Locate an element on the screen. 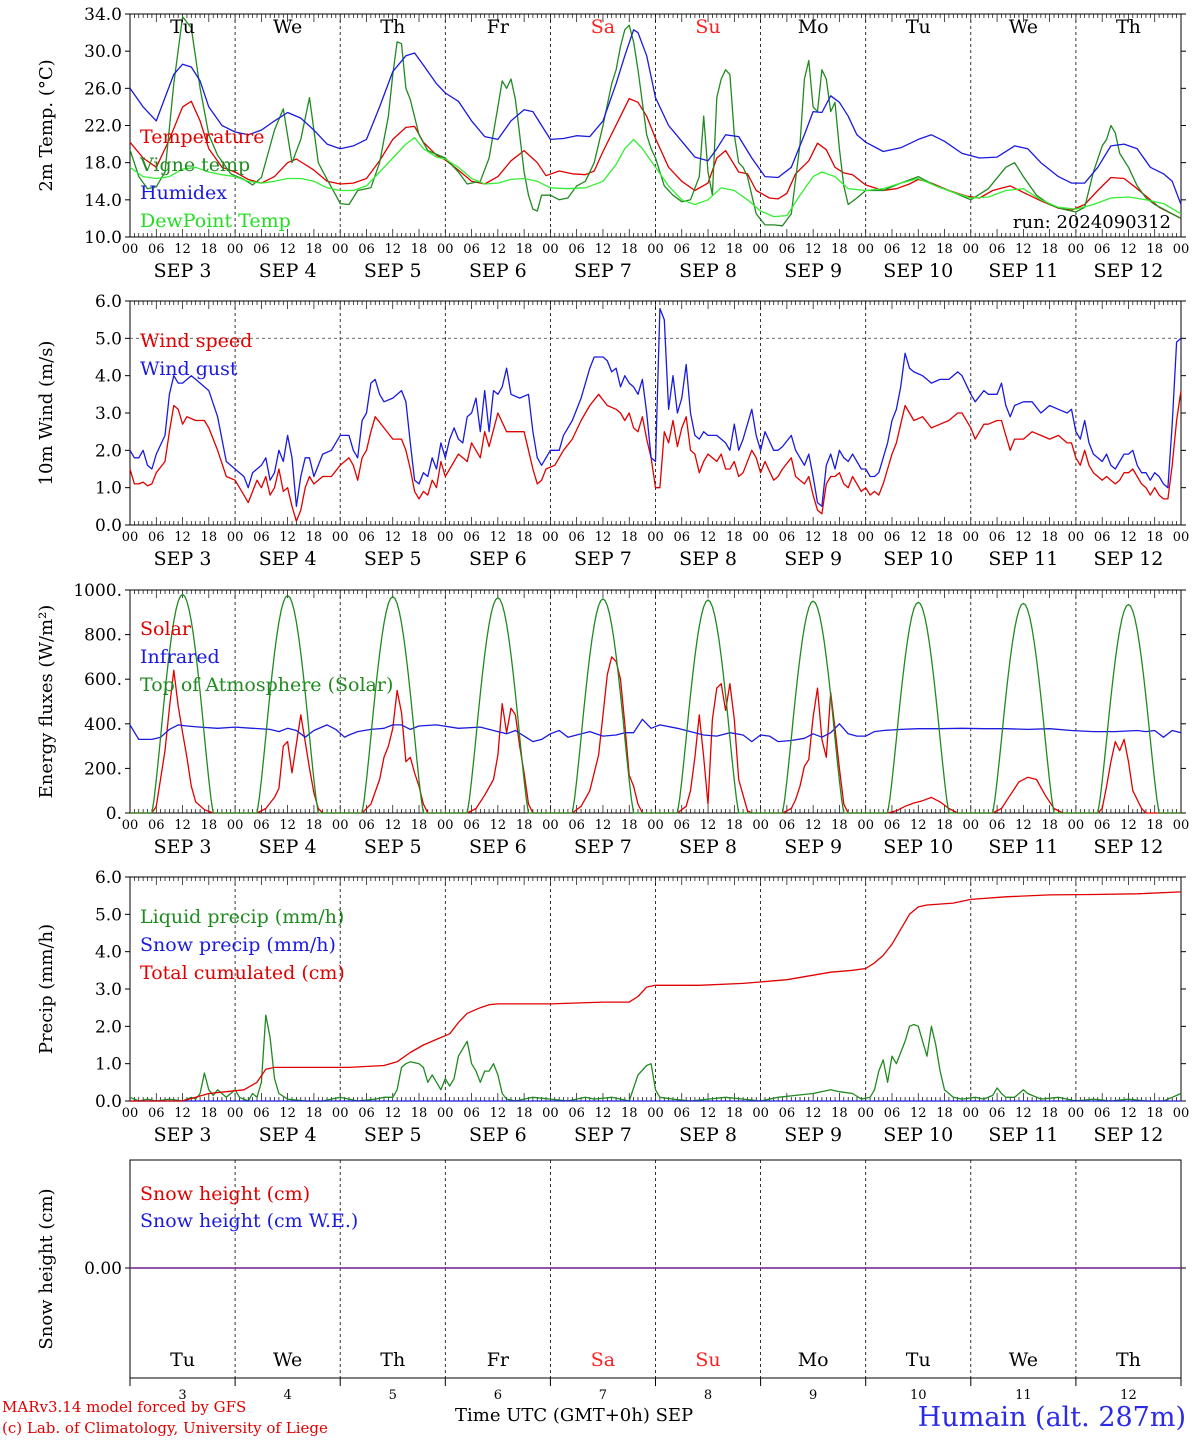 The width and height of the screenshot is (1194, 1440). y-axis-label: 2m Temp. (°C) is located at coordinates (46, 125).